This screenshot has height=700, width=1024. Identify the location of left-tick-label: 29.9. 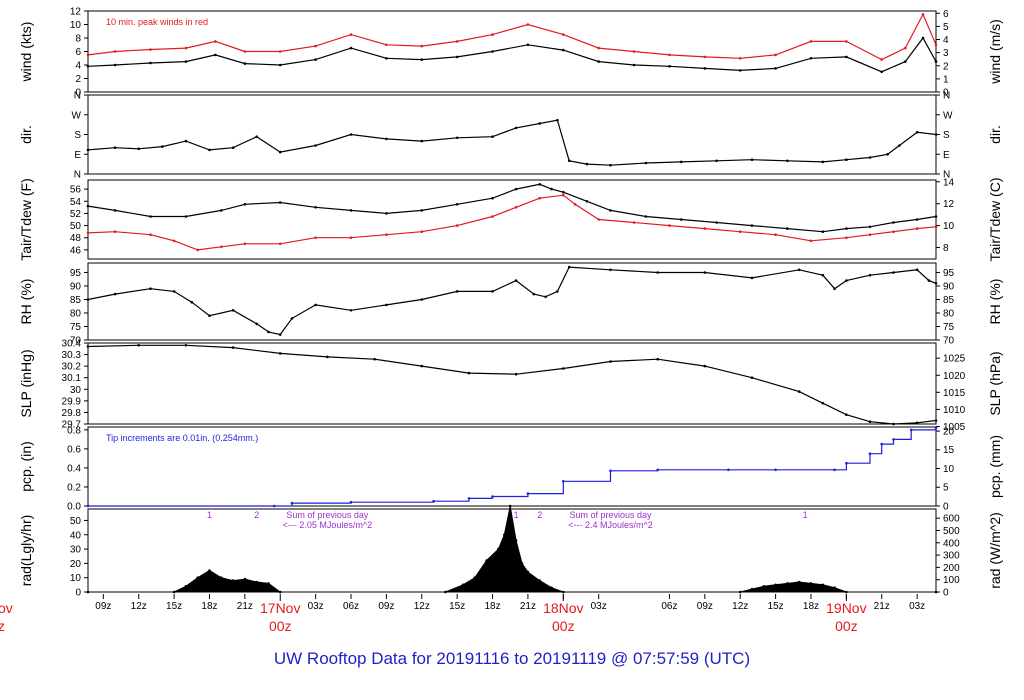
(72, 401).